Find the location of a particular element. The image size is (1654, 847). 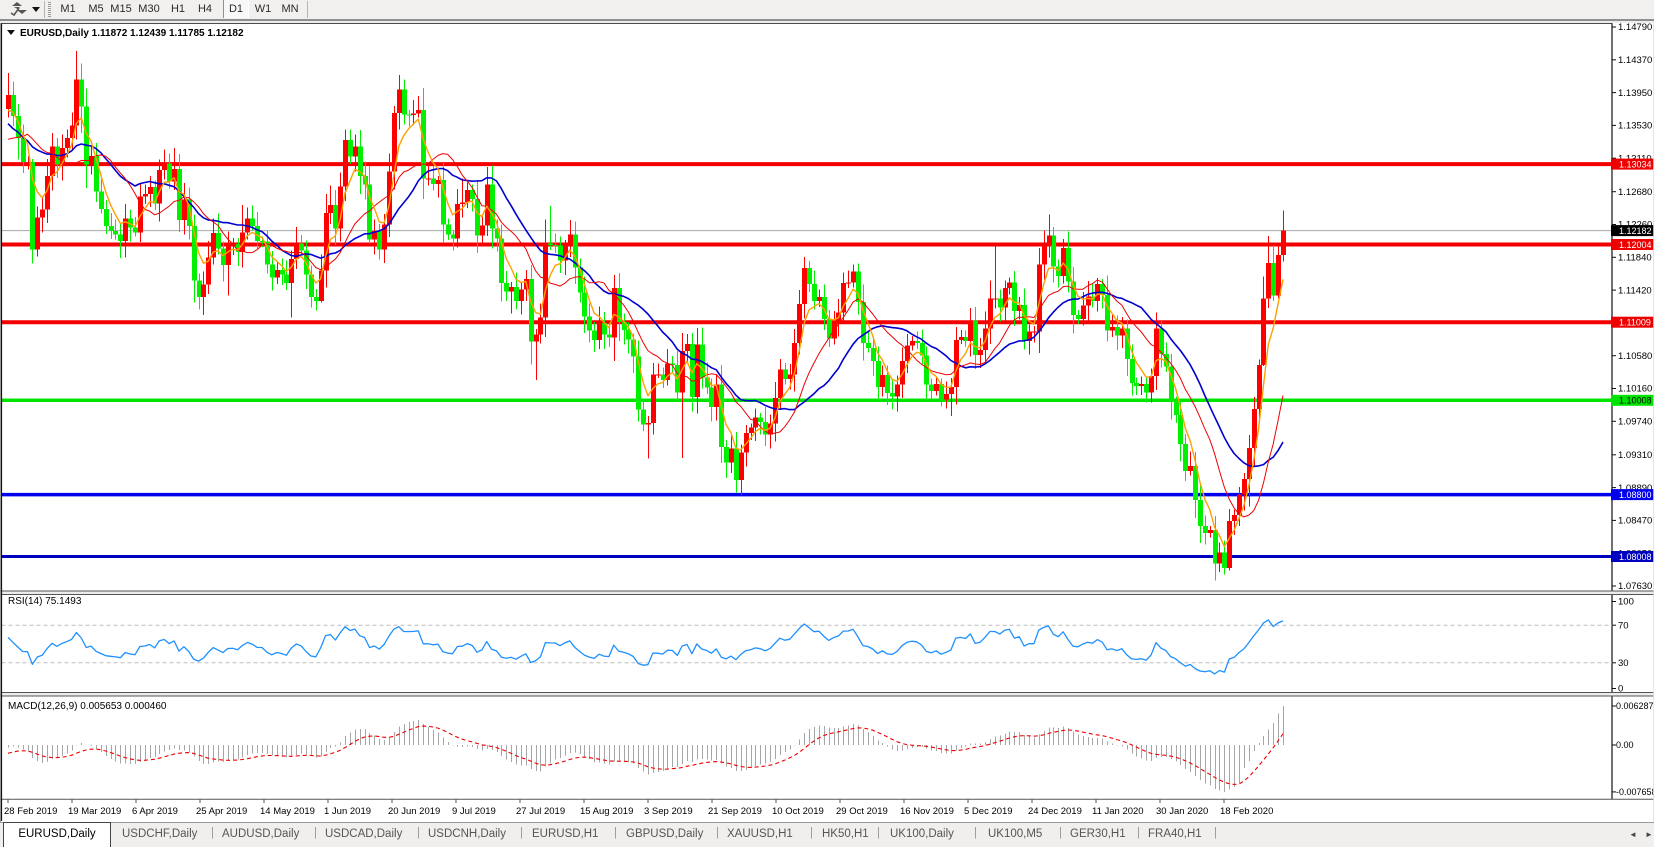

svg-text: 1 Jun 2019 is located at coordinates (347, 811).